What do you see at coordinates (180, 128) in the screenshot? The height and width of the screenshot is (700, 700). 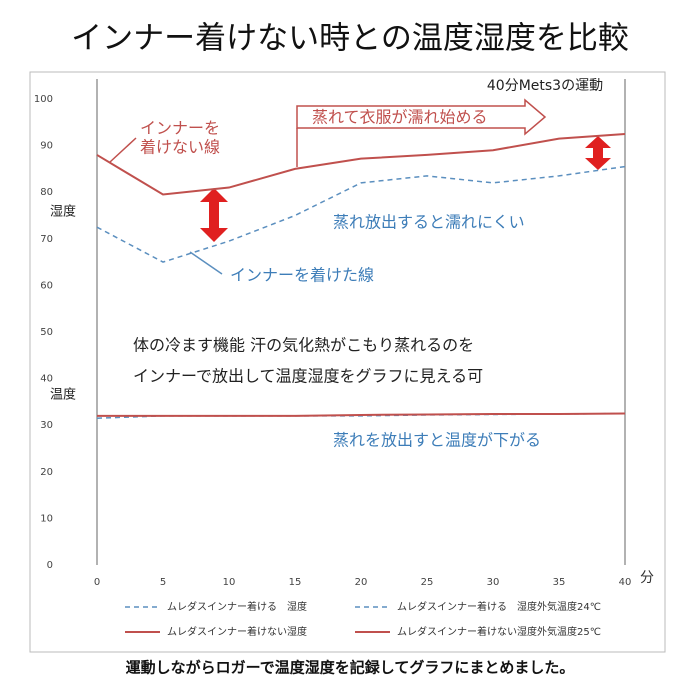 I see `annotation: インナーを` at bounding box center [180, 128].